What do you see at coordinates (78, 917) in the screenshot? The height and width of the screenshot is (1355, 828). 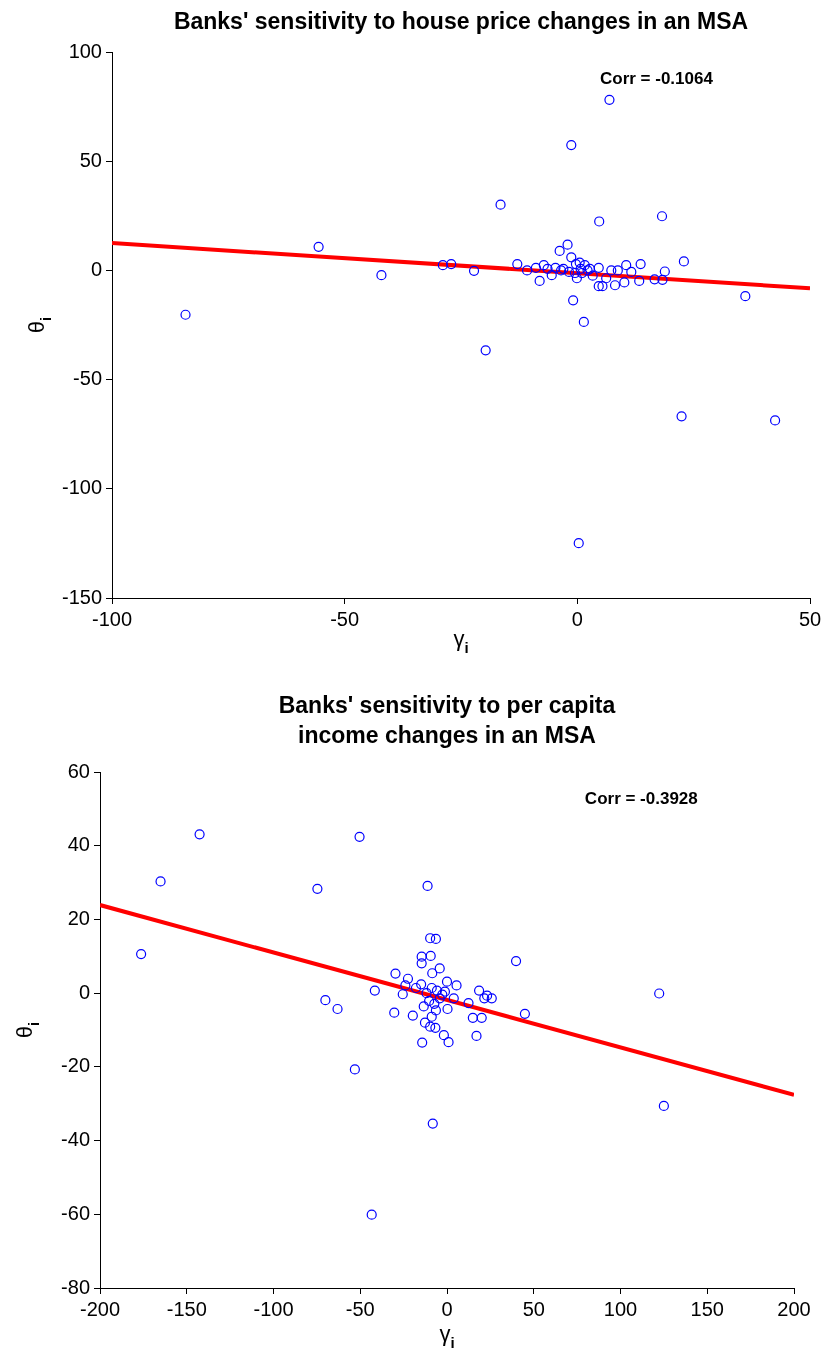 I see `y-tick-label: 20` at bounding box center [78, 917].